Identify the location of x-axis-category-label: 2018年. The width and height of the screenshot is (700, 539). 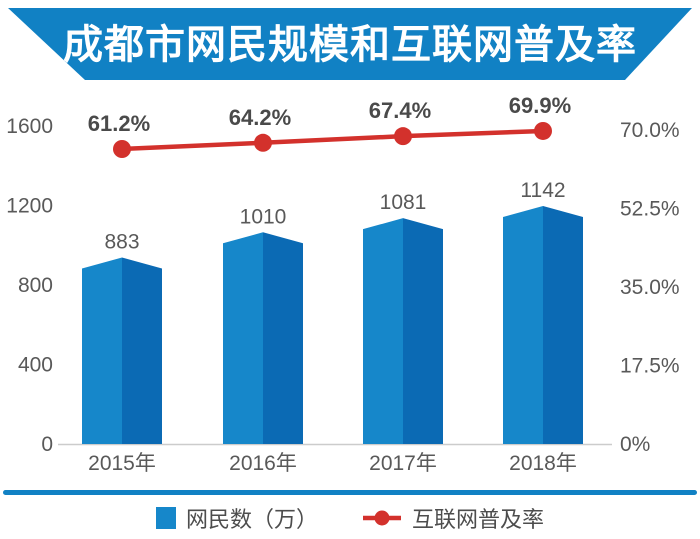
(543, 463).